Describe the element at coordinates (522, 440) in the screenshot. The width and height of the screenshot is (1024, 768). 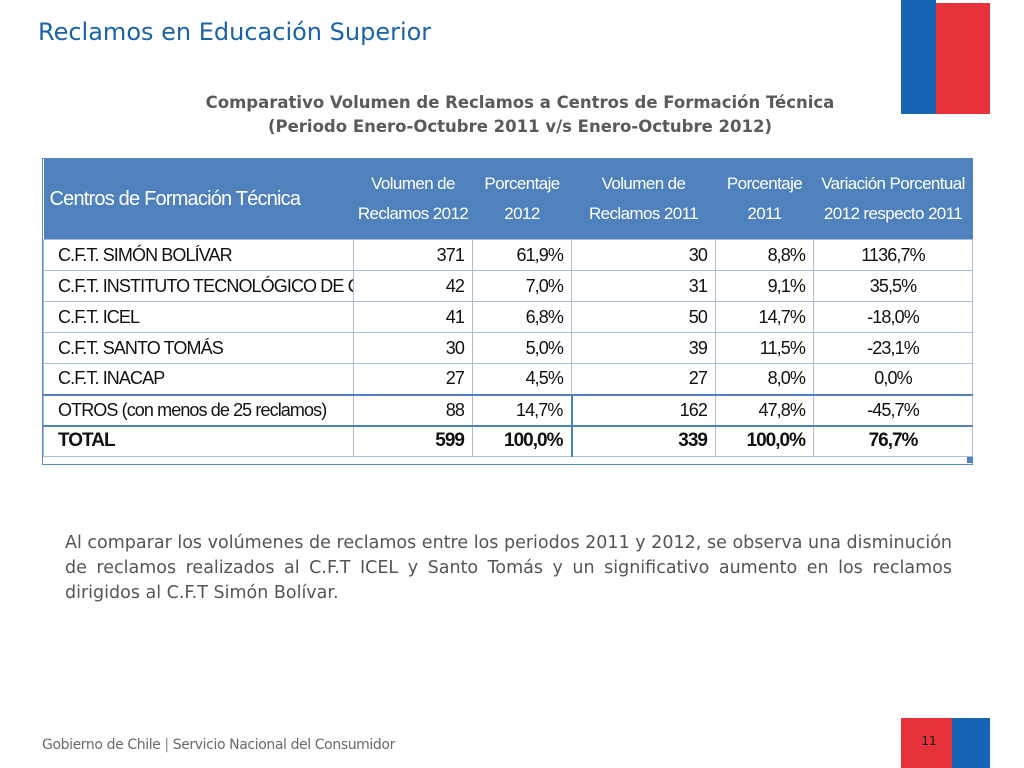
I see `cell-total-pct2012: 100,0%` at that location.